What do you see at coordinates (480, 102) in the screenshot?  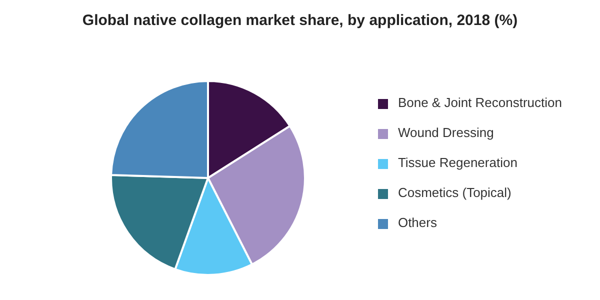 I see `legend-label: Bone & Joint Reconstruction` at bounding box center [480, 102].